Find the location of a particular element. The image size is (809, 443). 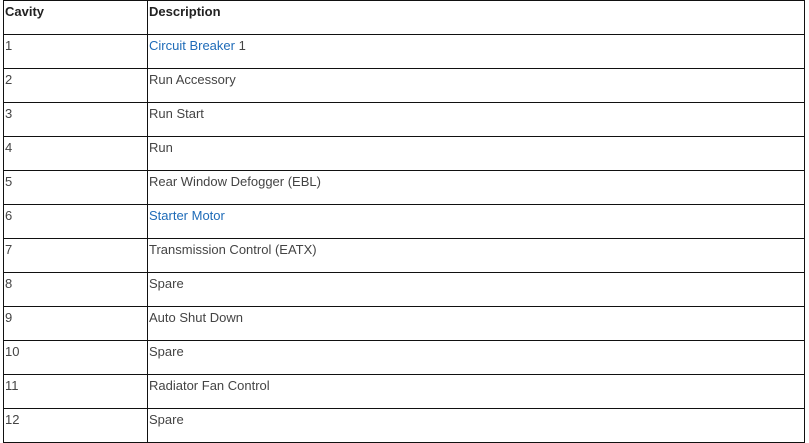

table-row: 9 Auto Shut Down is located at coordinates (404, 323).